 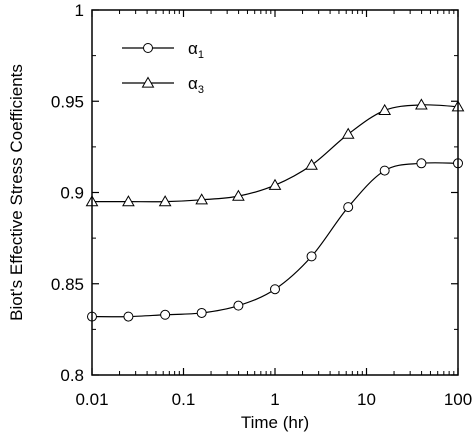 What do you see at coordinates (274, 399) in the screenshot?
I see `x-tick-label: 1` at bounding box center [274, 399].